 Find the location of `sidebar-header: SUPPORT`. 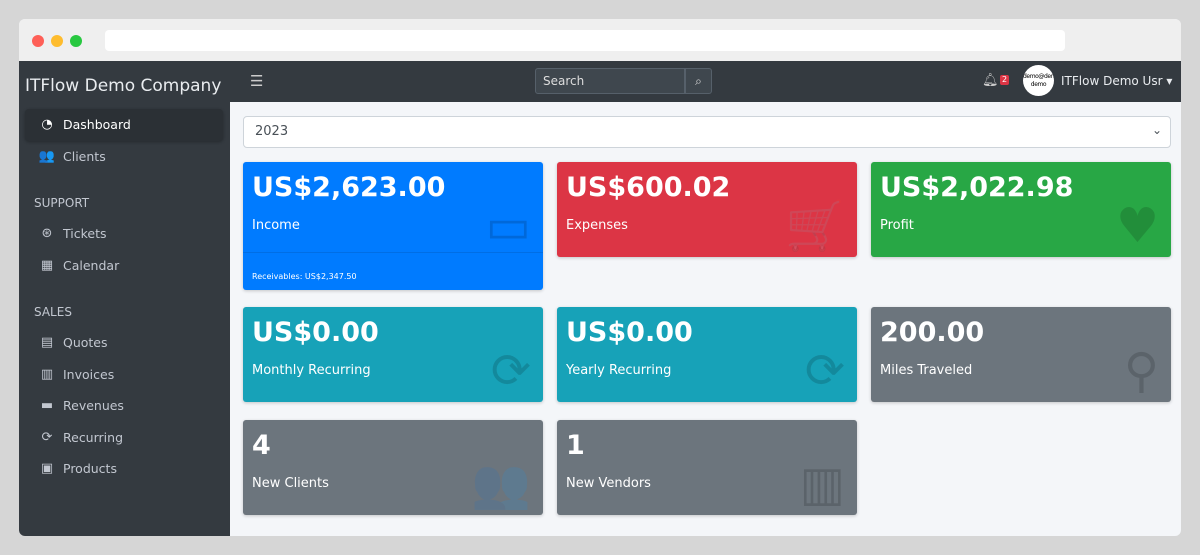

sidebar-header: SUPPORT is located at coordinates (62, 203).